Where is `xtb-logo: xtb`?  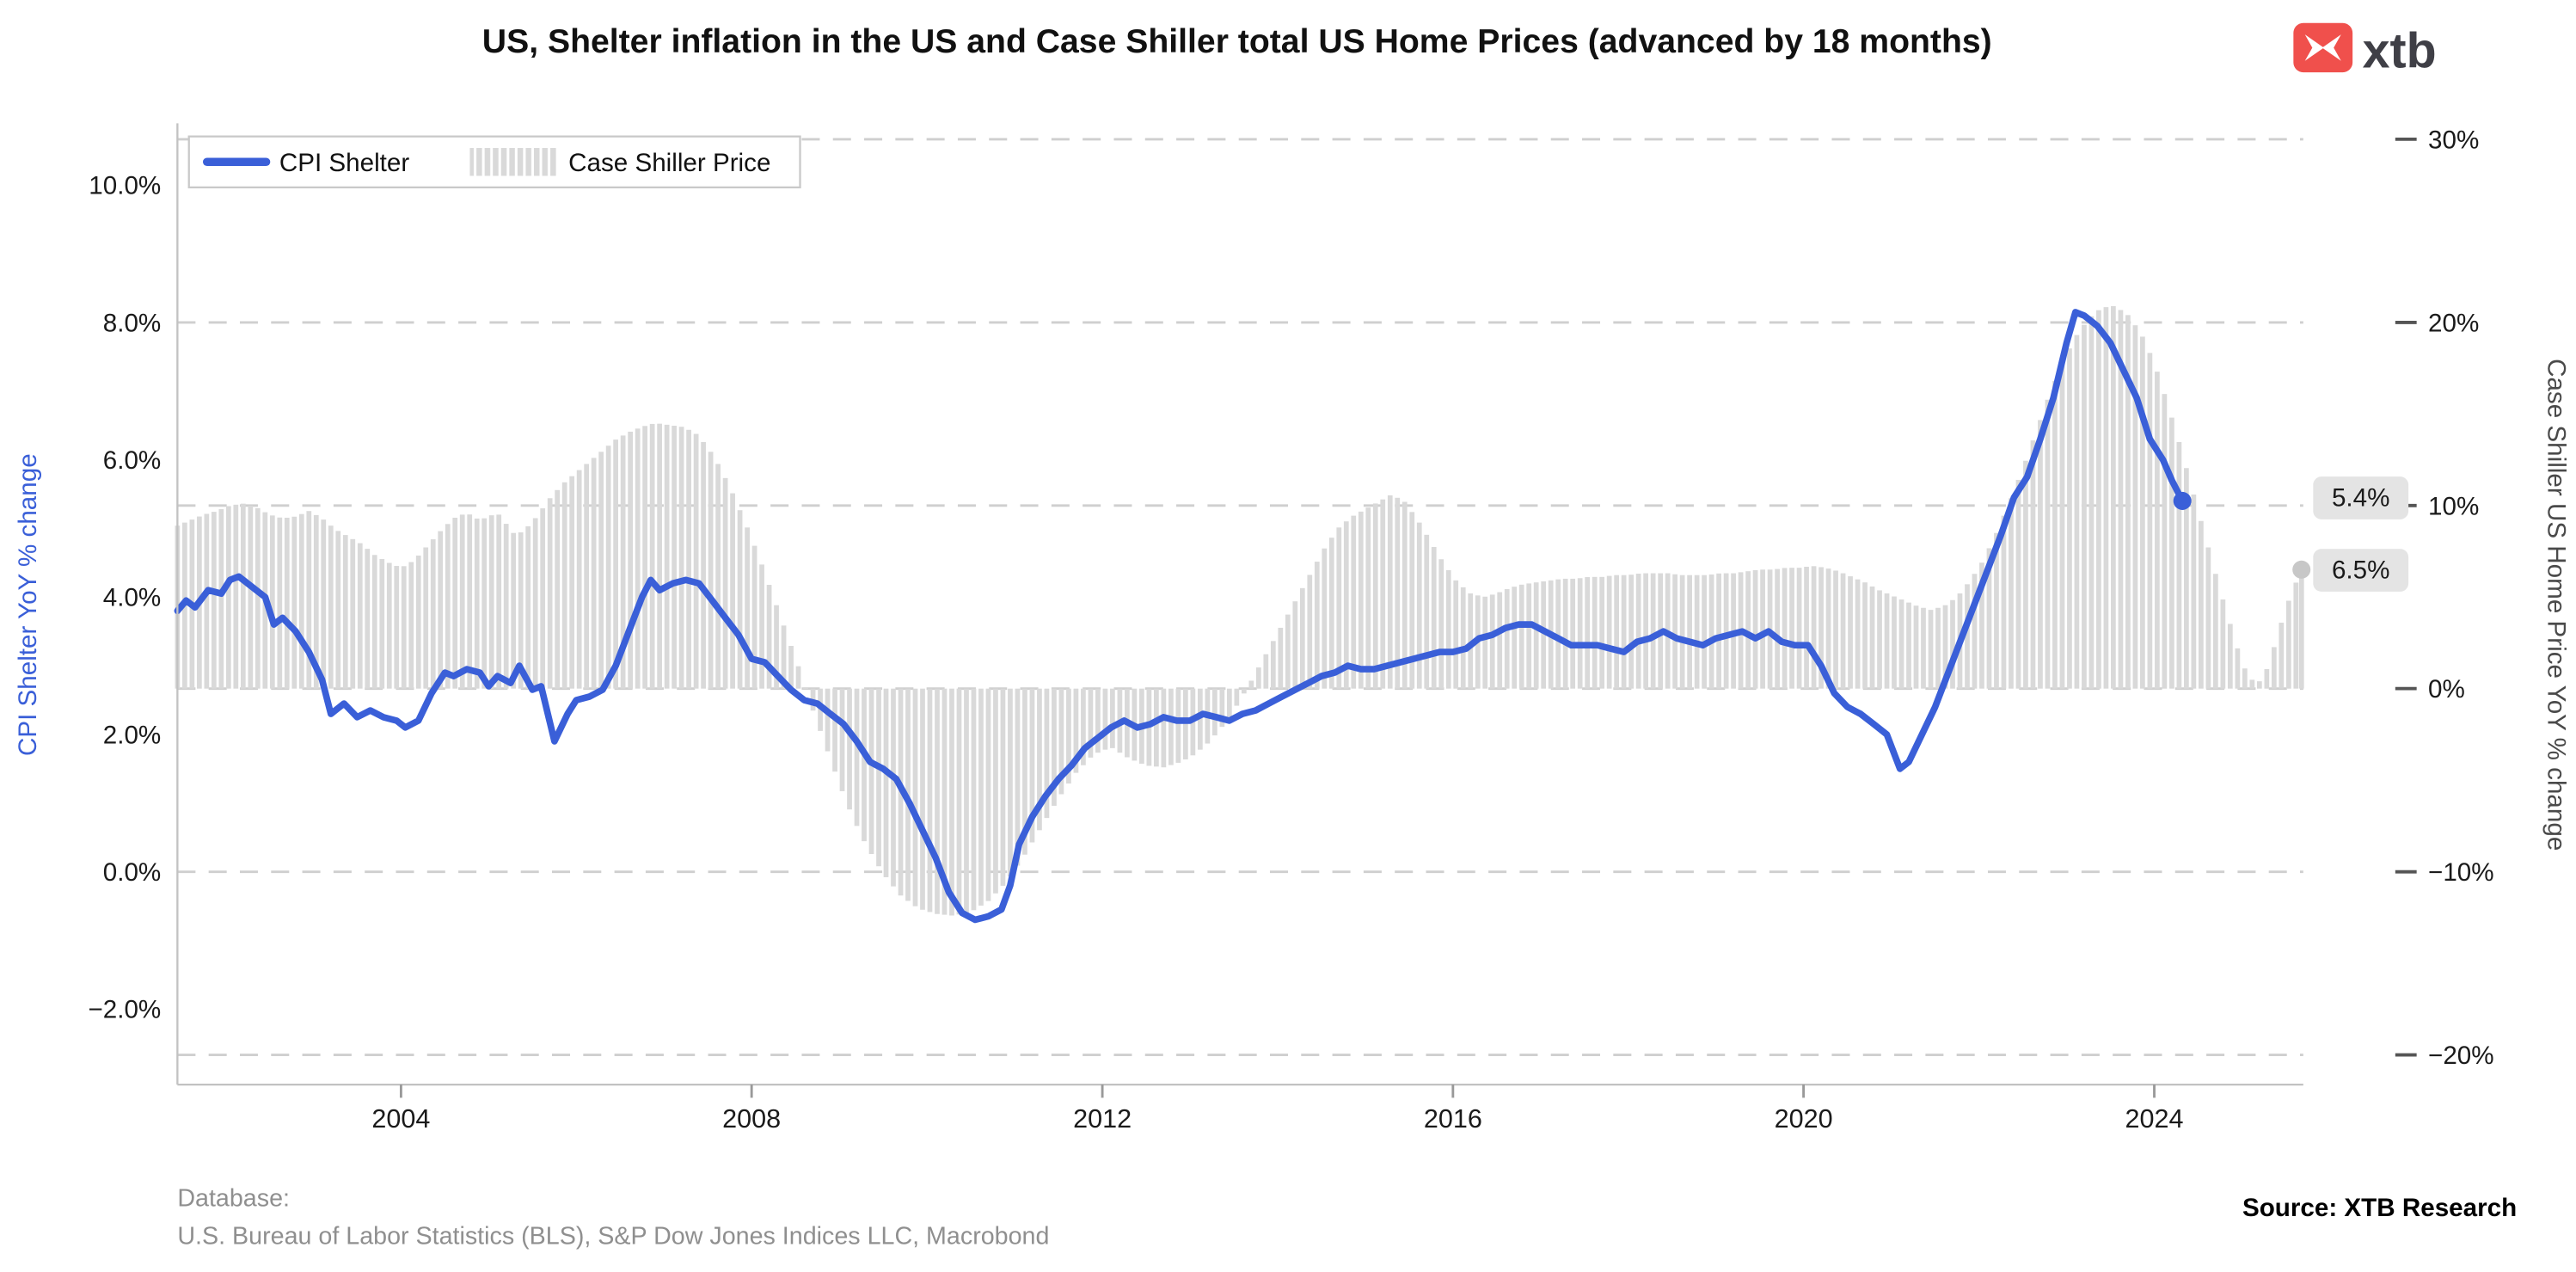 xtb-logo: xtb is located at coordinates (2365, 50).